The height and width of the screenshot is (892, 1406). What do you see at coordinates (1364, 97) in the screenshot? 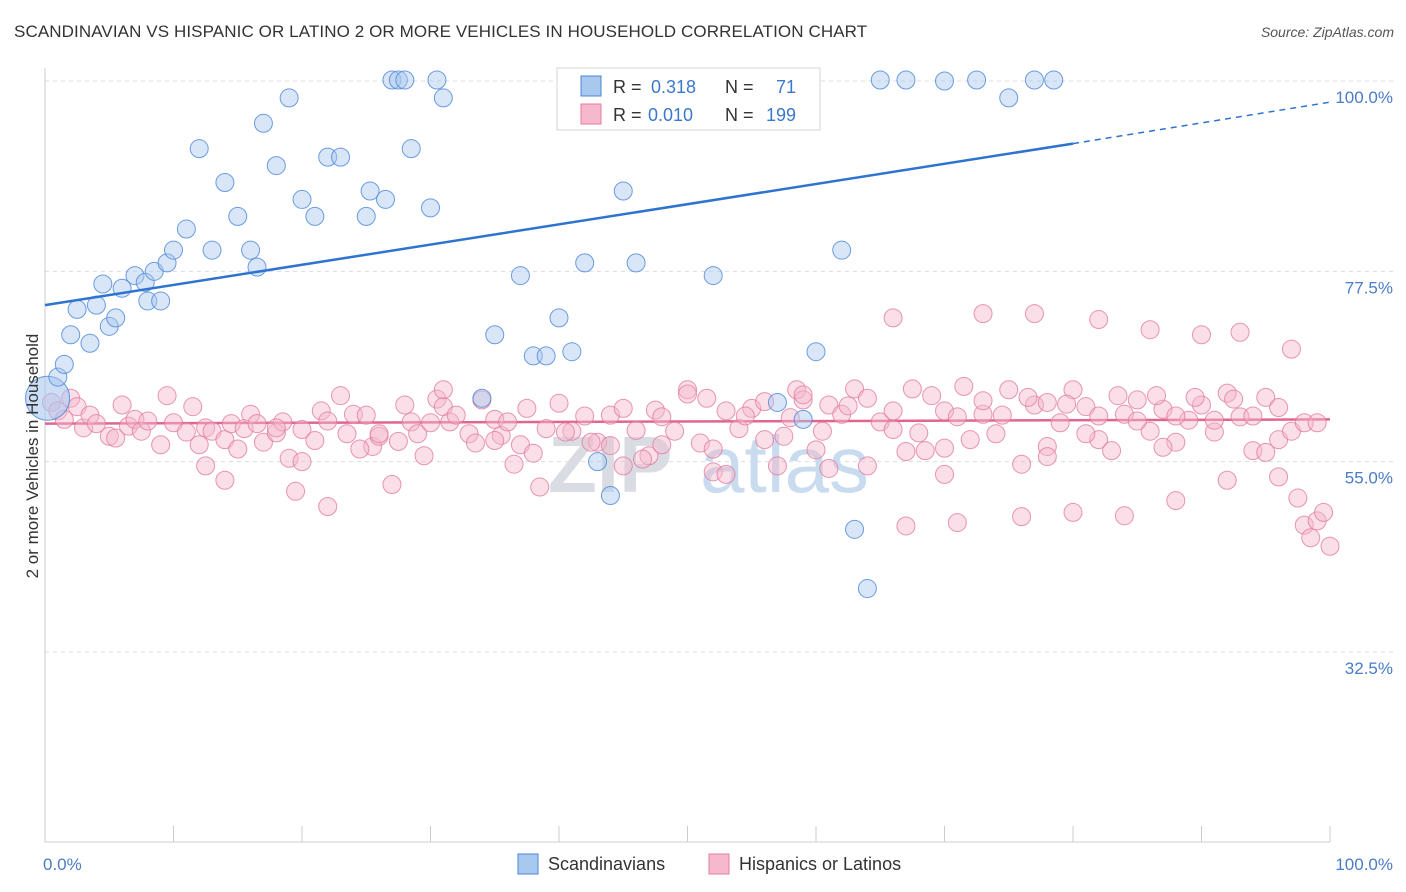
I see `y-tick-label-0: 100.0%` at bounding box center [1364, 97].